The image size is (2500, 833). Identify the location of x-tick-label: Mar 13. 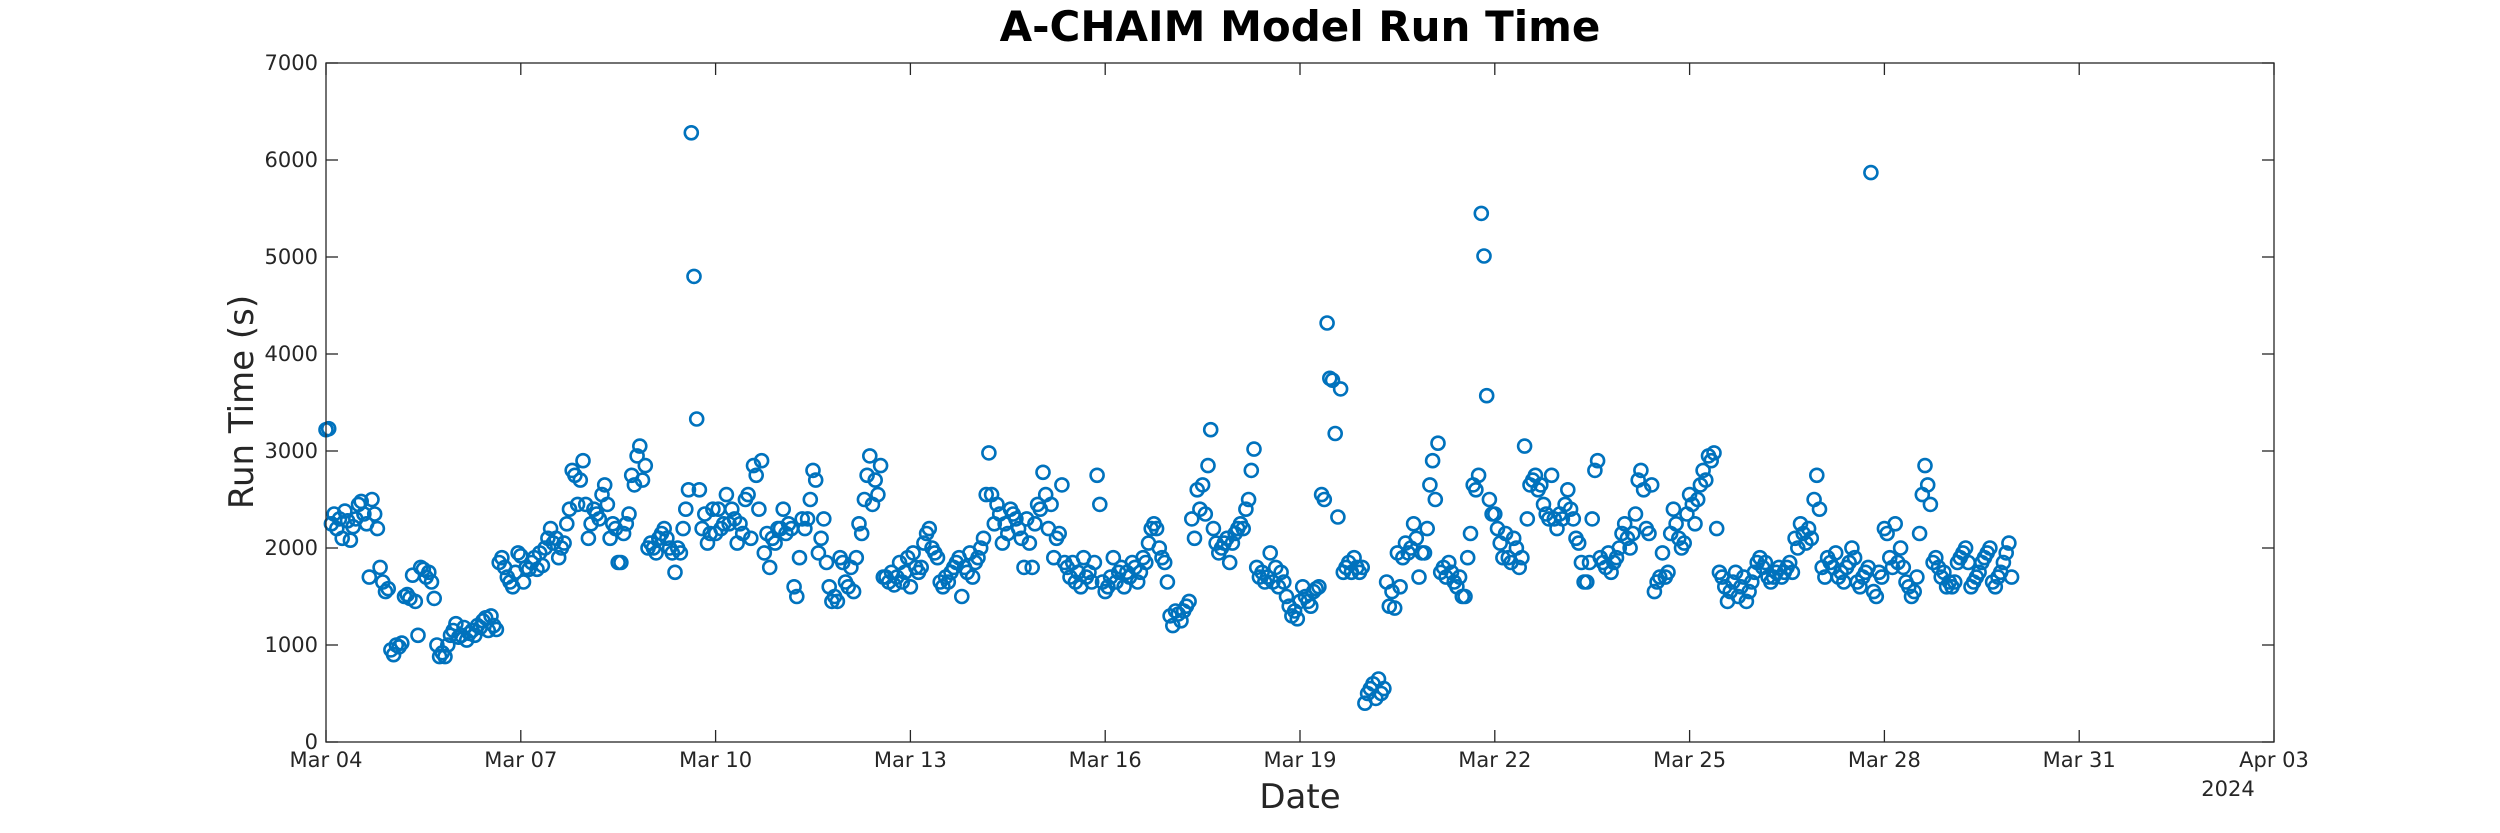
(910, 760).